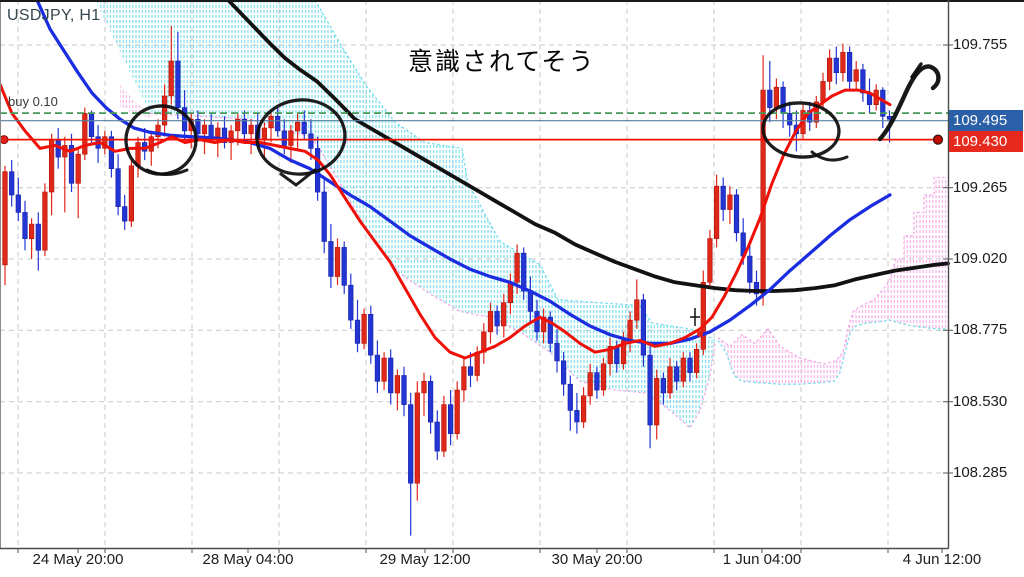 The height and width of the screenshot is (577, 1024). What do you see at coordinates (980, 44) in the screenshot?
I see `price-axis-label: 109.755` at bounding box center [980, 44].